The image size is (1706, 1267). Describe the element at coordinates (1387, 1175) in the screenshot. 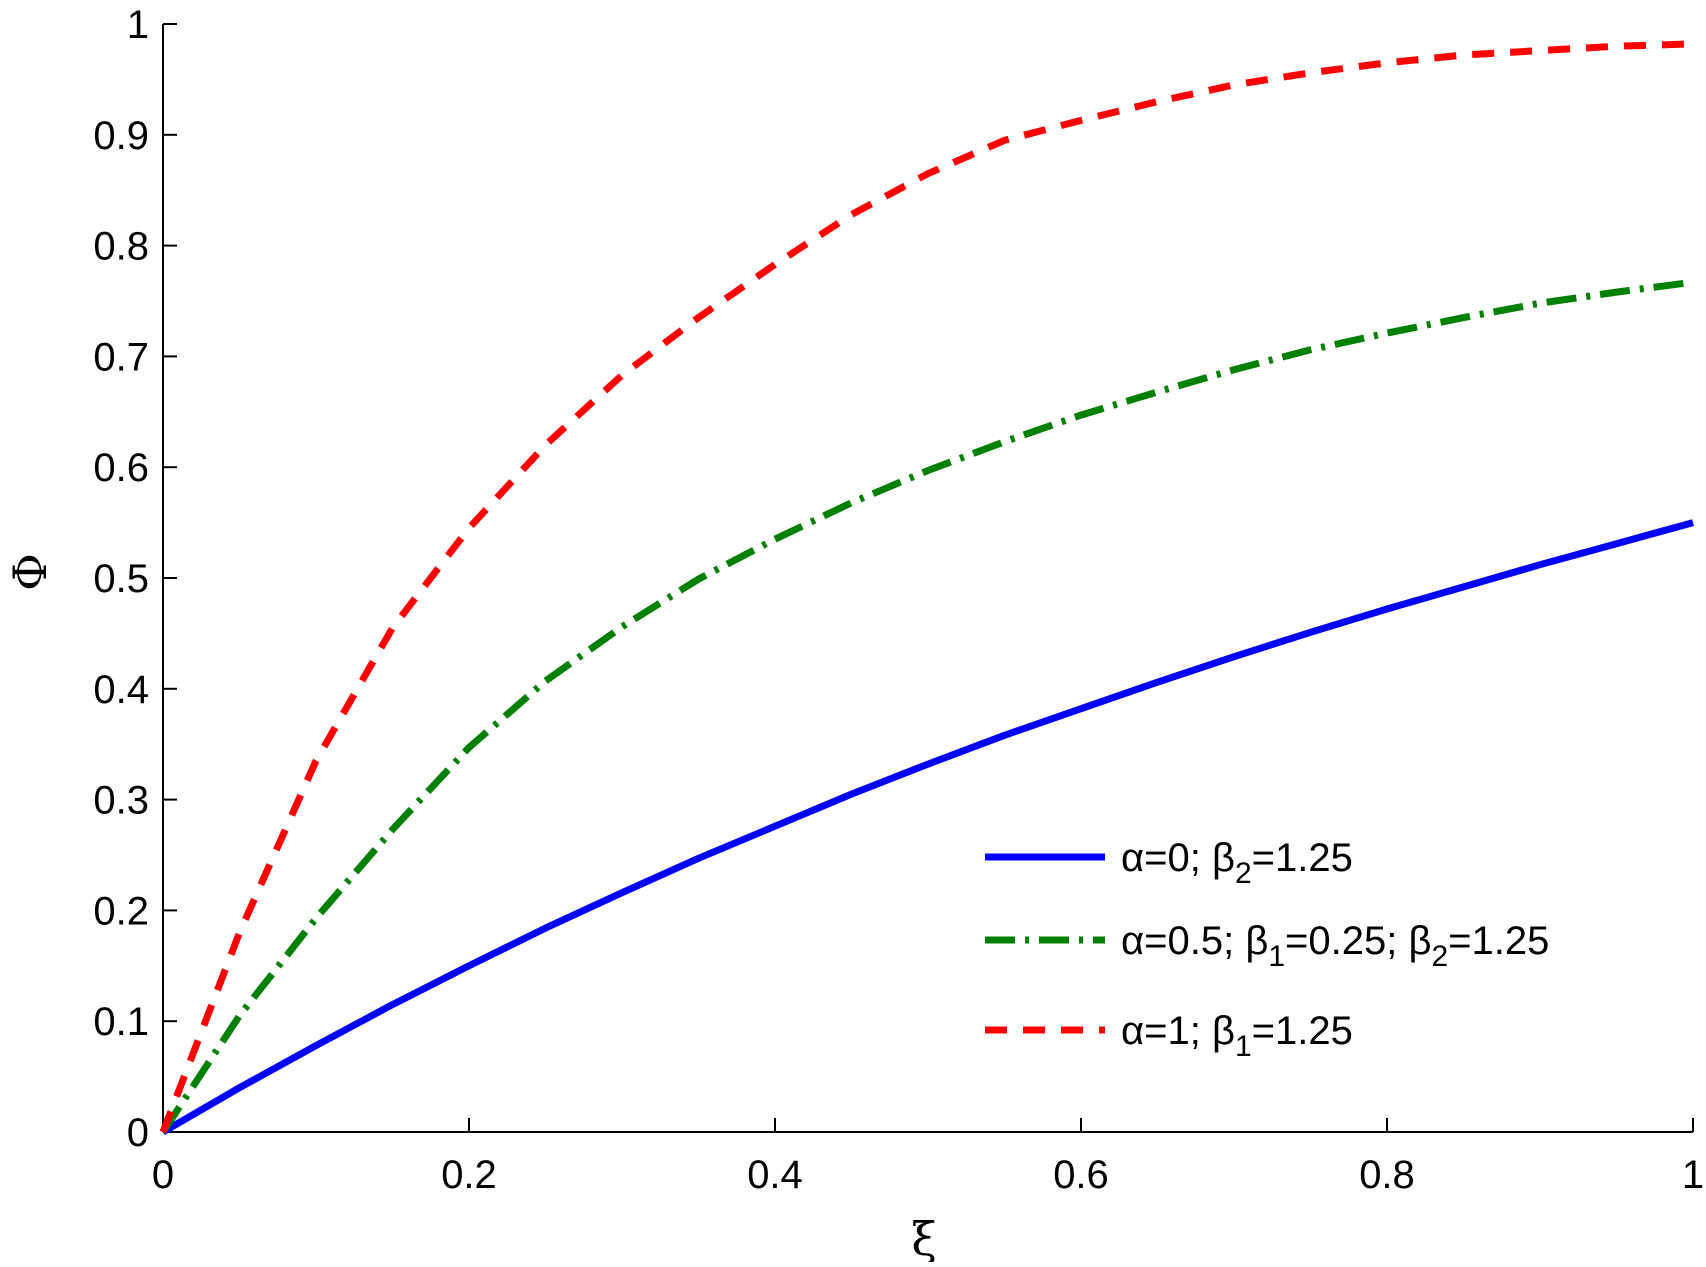

I see `x-tick-label: 0.8` at that location.